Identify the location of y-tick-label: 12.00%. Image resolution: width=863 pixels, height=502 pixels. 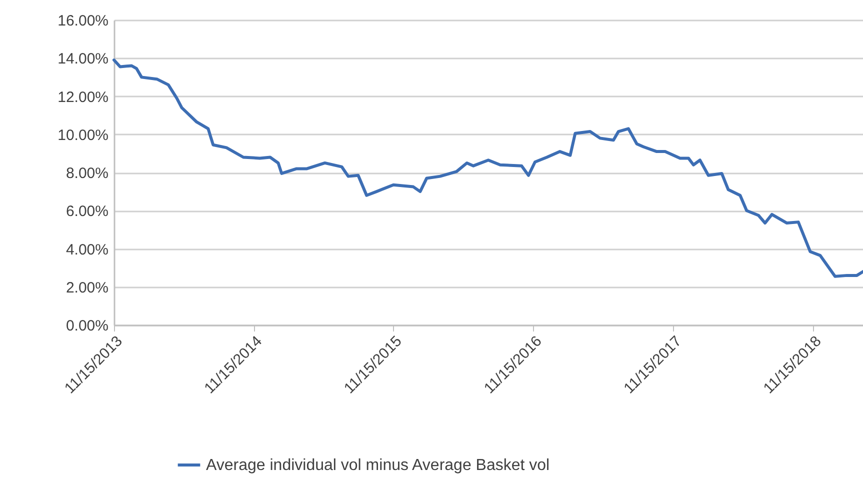
(83, 97).